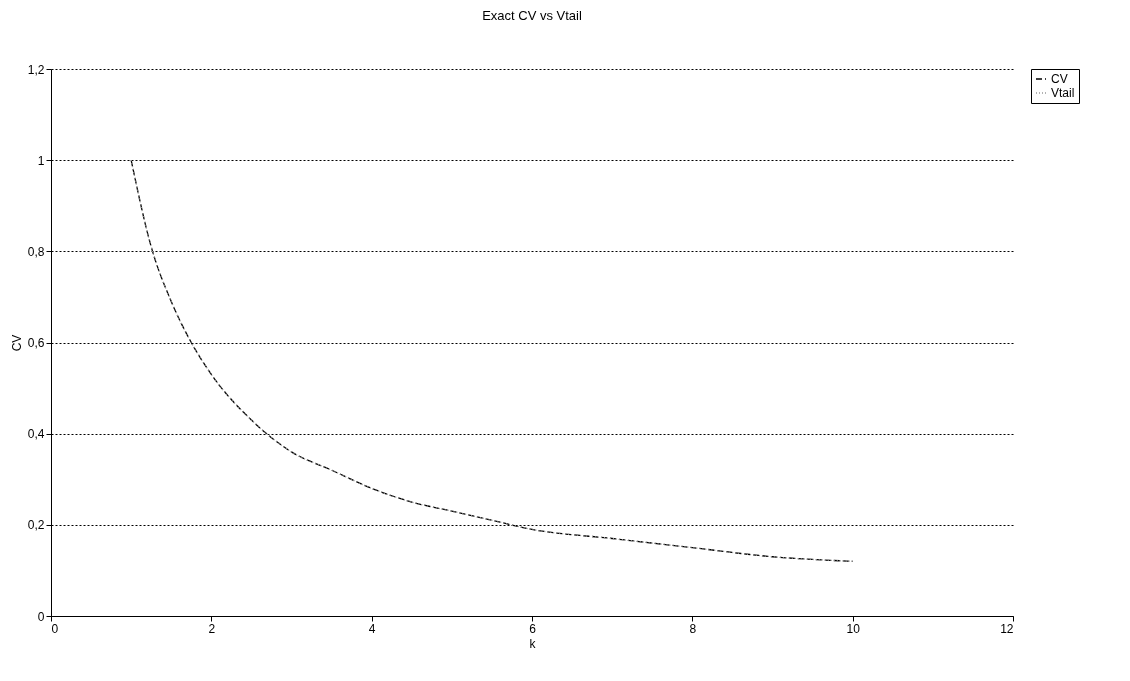  What do you see at coordinates (1007, 628) in the screenshot?
I see `x-tick-label: 12` at bounding box center [1007, 628].